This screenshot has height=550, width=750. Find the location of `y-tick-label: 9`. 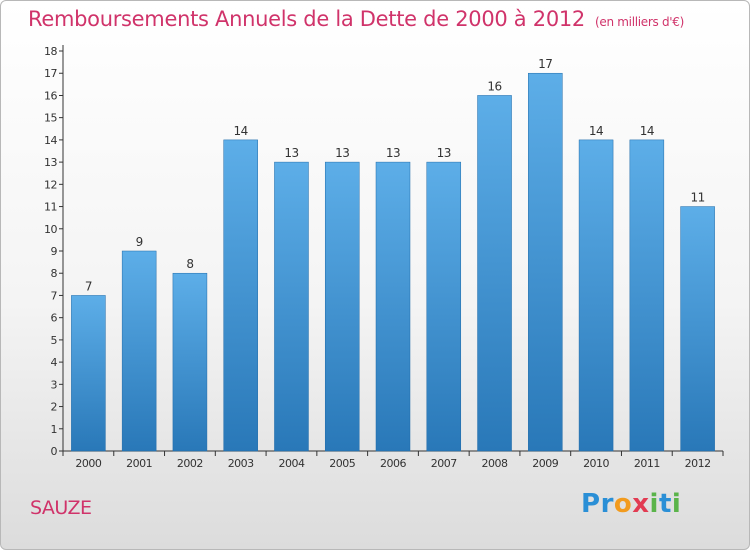

y-tick-label: 9 is located at coordinates (54, 251).